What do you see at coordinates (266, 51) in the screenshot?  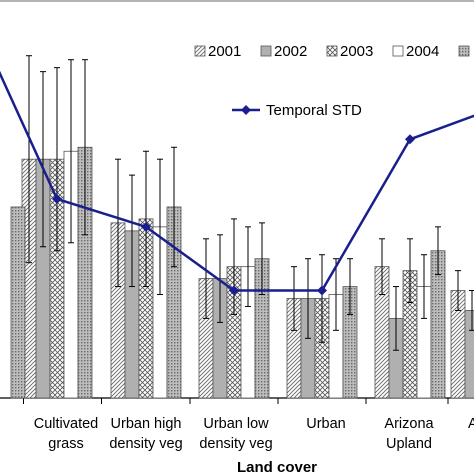 I see `legend-swatch-2002` at bounding box center [266, 51].